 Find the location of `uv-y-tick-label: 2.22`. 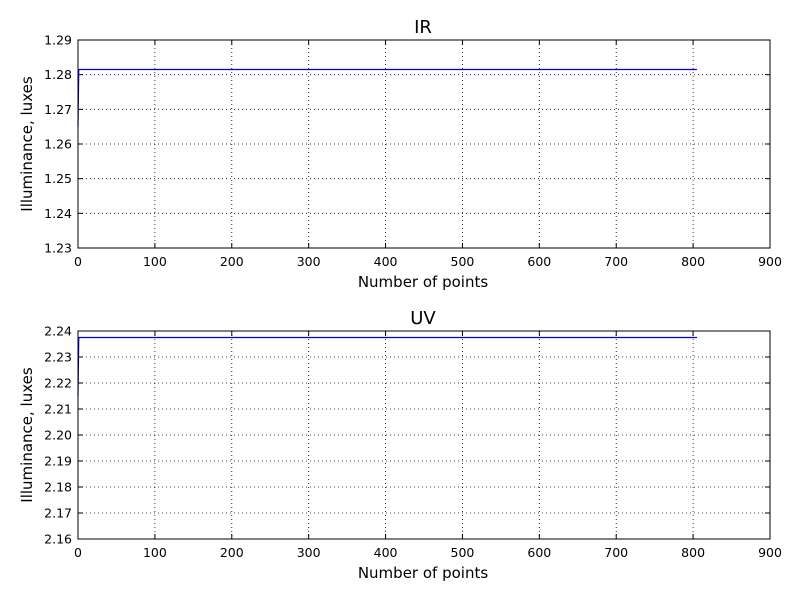

uv-y-tick-label: 2.22 is located at coordinates (58, 383).